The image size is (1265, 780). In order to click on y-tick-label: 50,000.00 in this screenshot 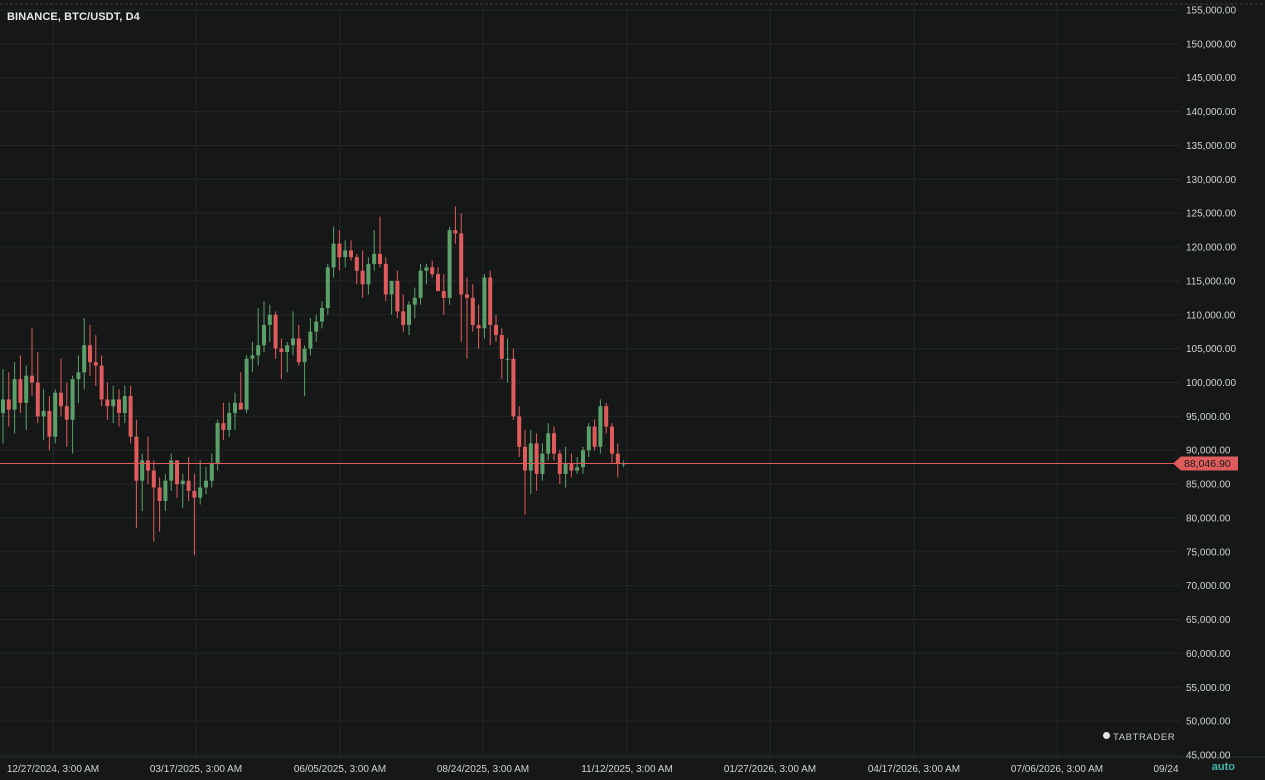, I will do `click(1208, 722)`.